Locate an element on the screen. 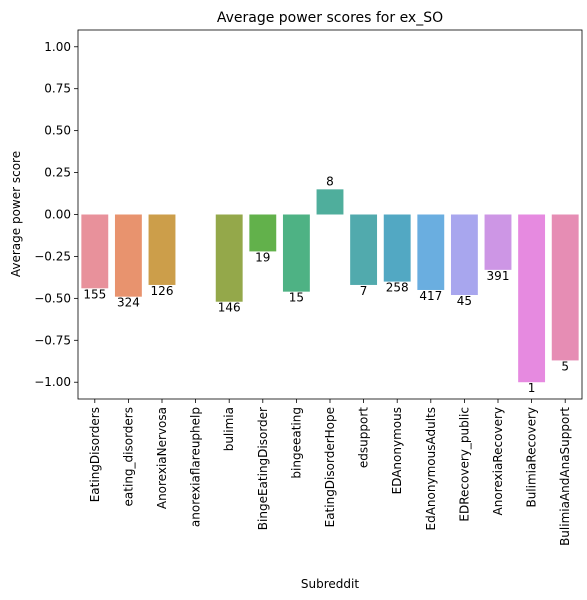 Image resolution: width=587 pixels, height=600 pixels. bar-EDAnonymous is located at coordinates (397, 248).